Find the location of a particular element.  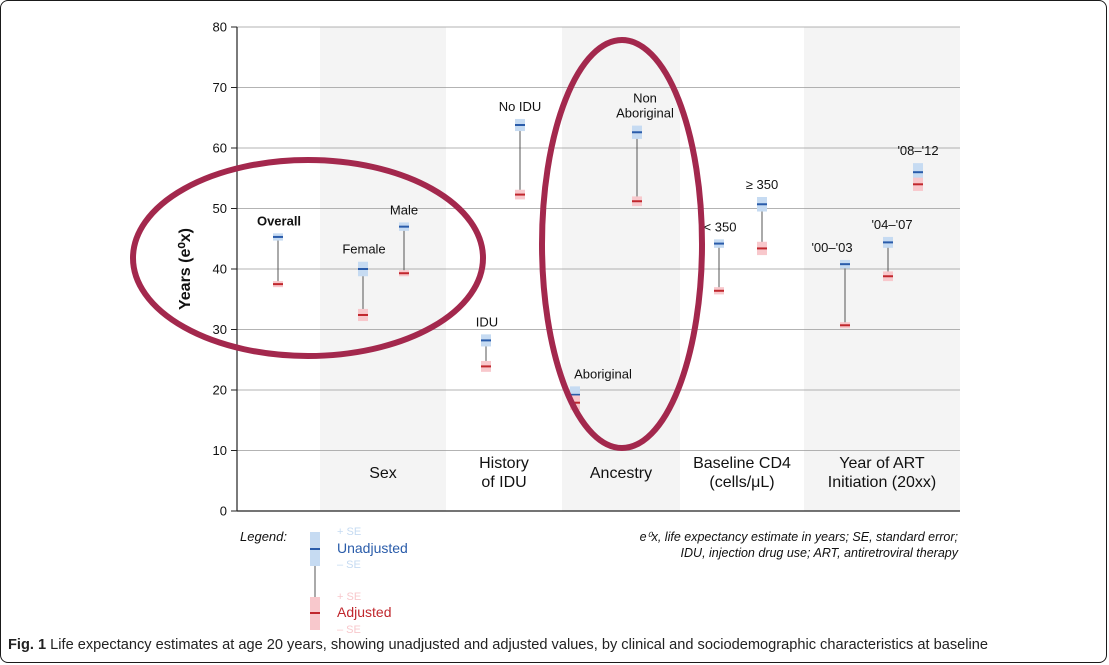

legend-title: Legend: is located at coordinates (263, 536).